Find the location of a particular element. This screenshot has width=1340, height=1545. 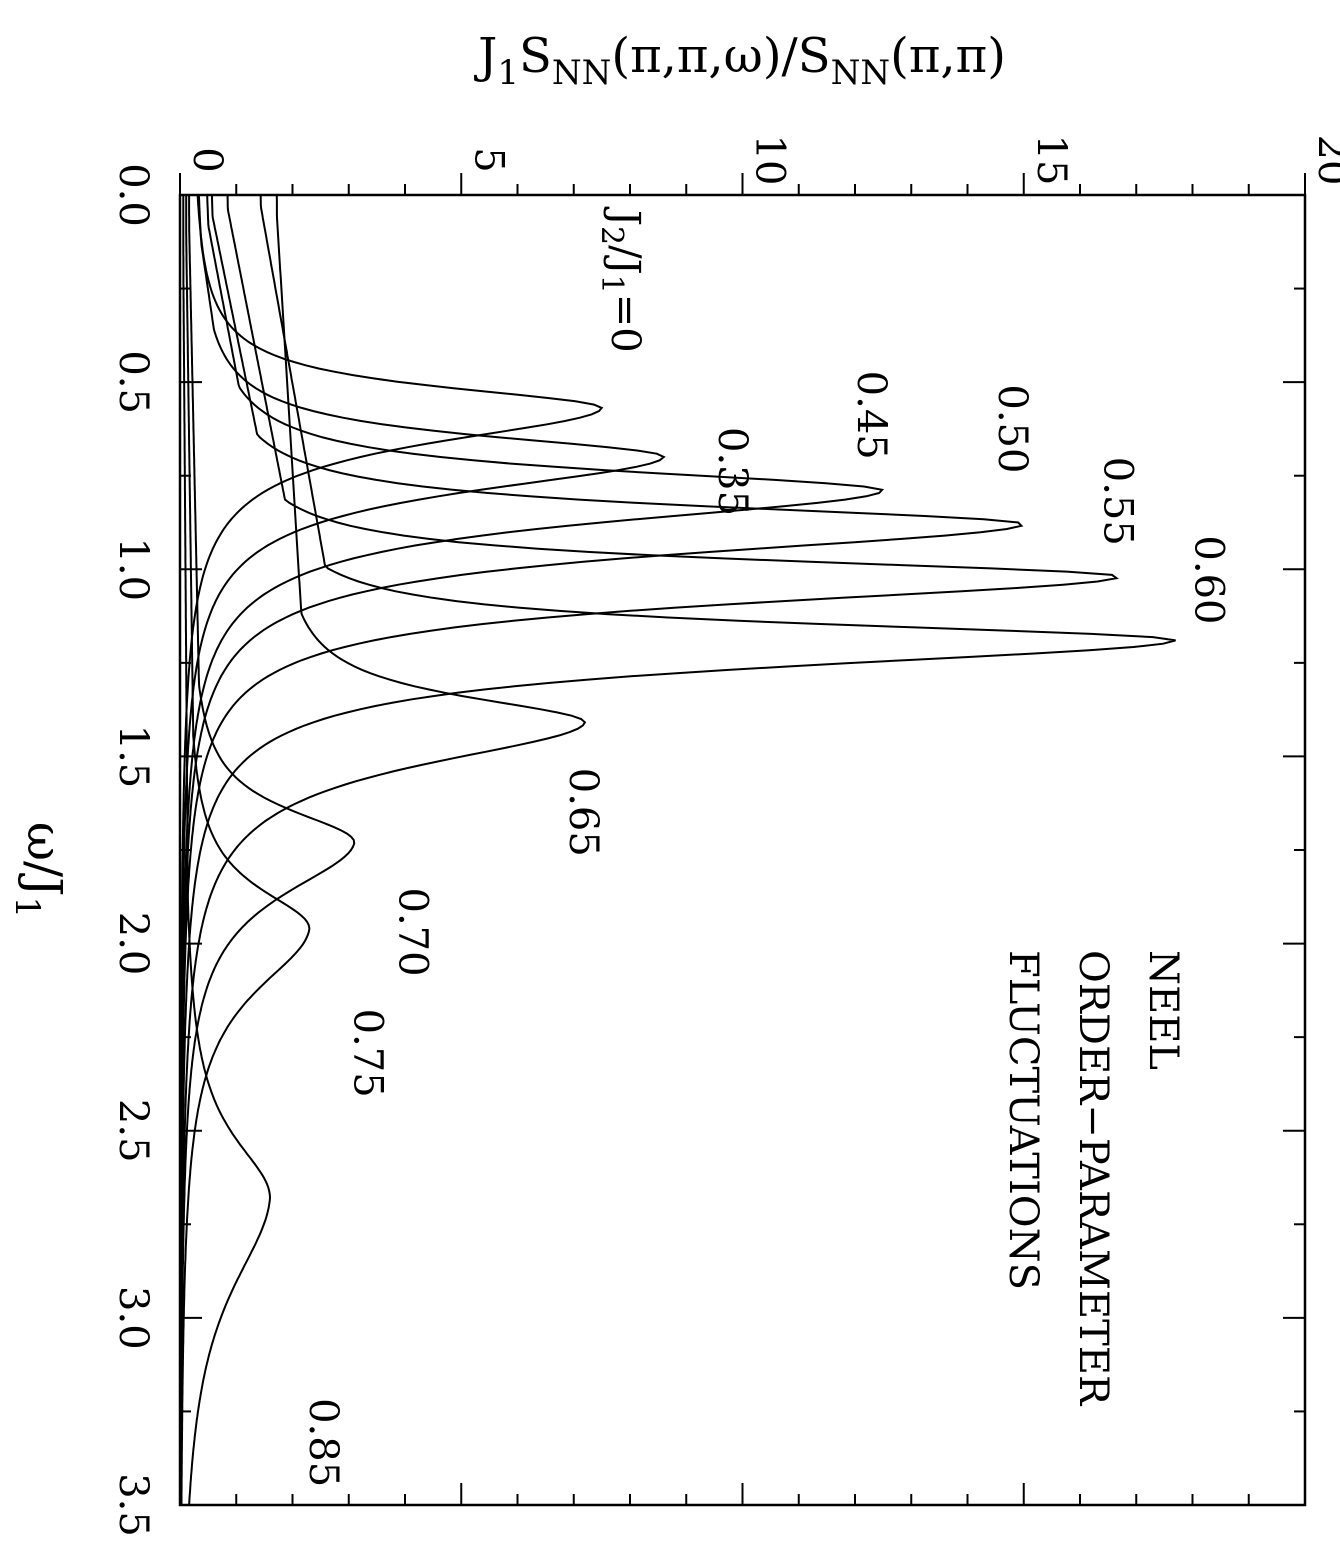

annotation-line-1: NEEL is located at coordinates (1163, 1010).